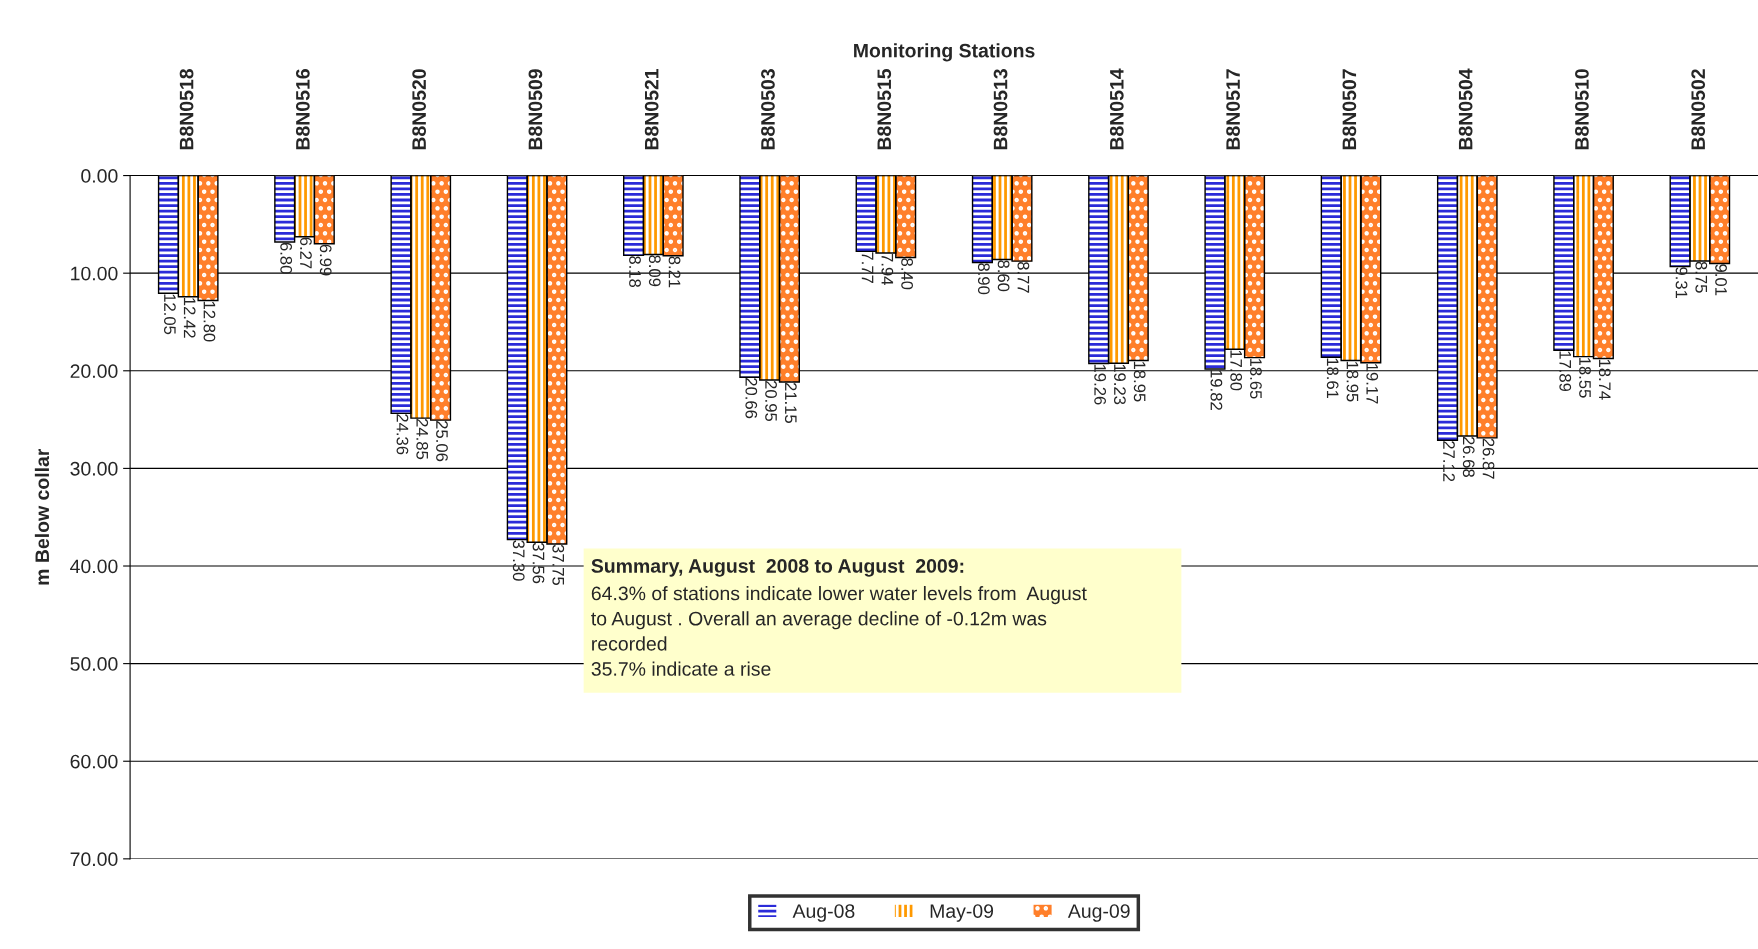 Image resolution: width=1758 pixels, height=949 pixels. Describe the element at coordinates (1023, 277) in the screenshot. I see `data-label: 8.77` at that location.